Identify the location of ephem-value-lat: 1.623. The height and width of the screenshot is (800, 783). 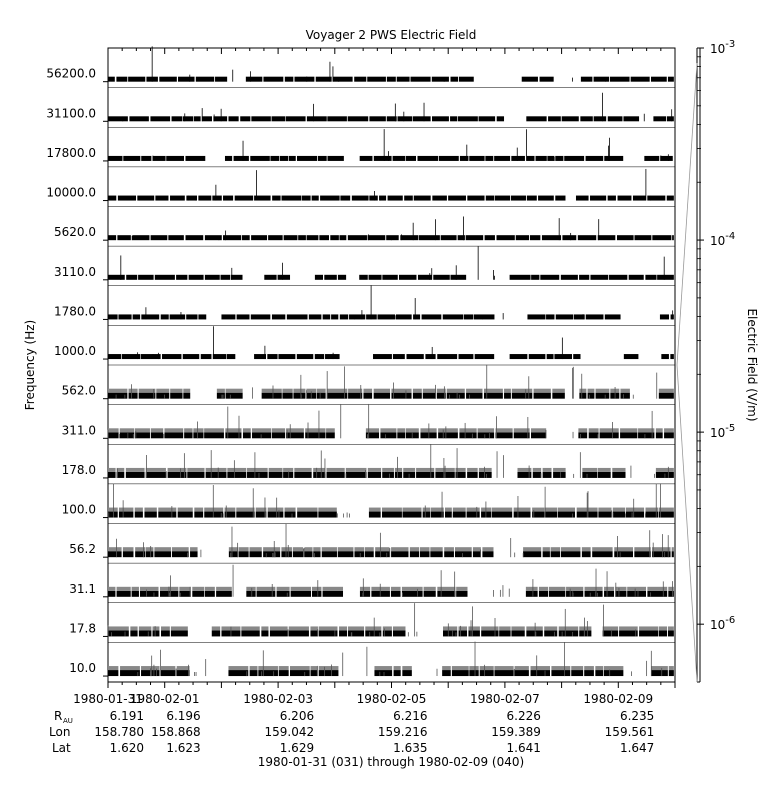
(183, 748).